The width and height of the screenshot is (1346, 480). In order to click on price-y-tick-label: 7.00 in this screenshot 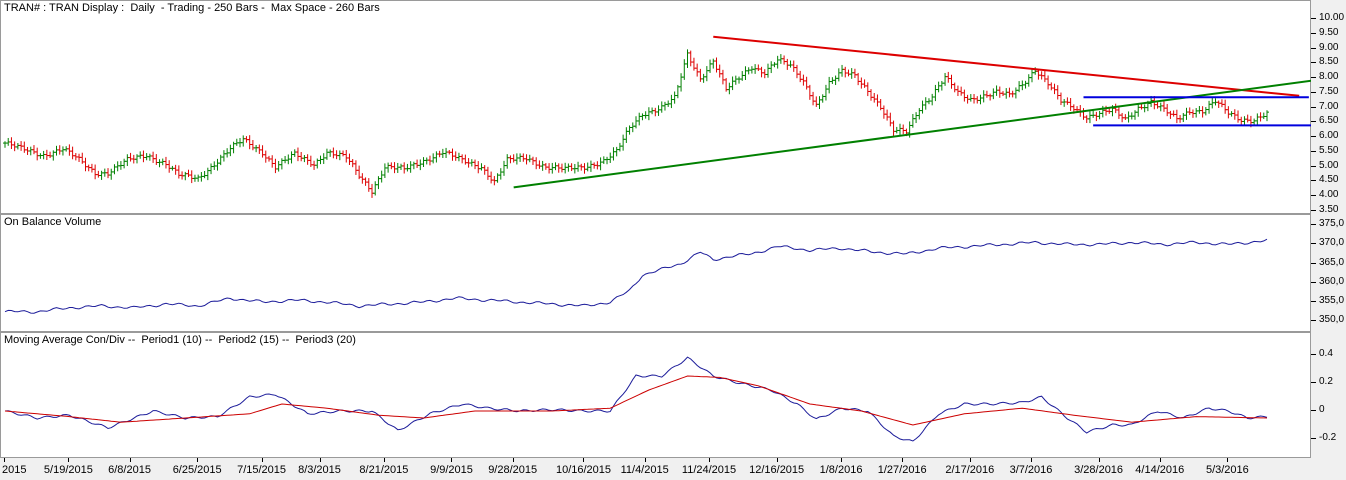, I will do `click(1329, 106)`.